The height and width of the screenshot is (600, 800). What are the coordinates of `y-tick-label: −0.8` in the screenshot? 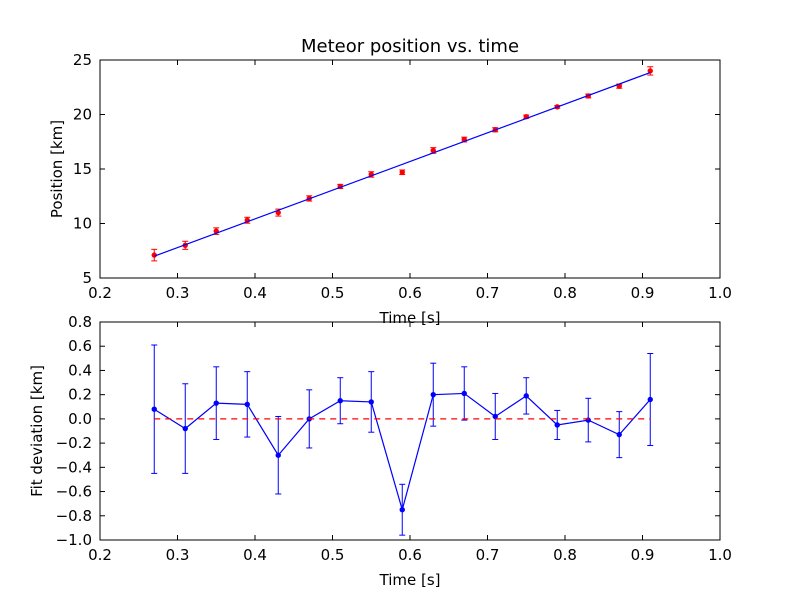 It's located at (74, 516).